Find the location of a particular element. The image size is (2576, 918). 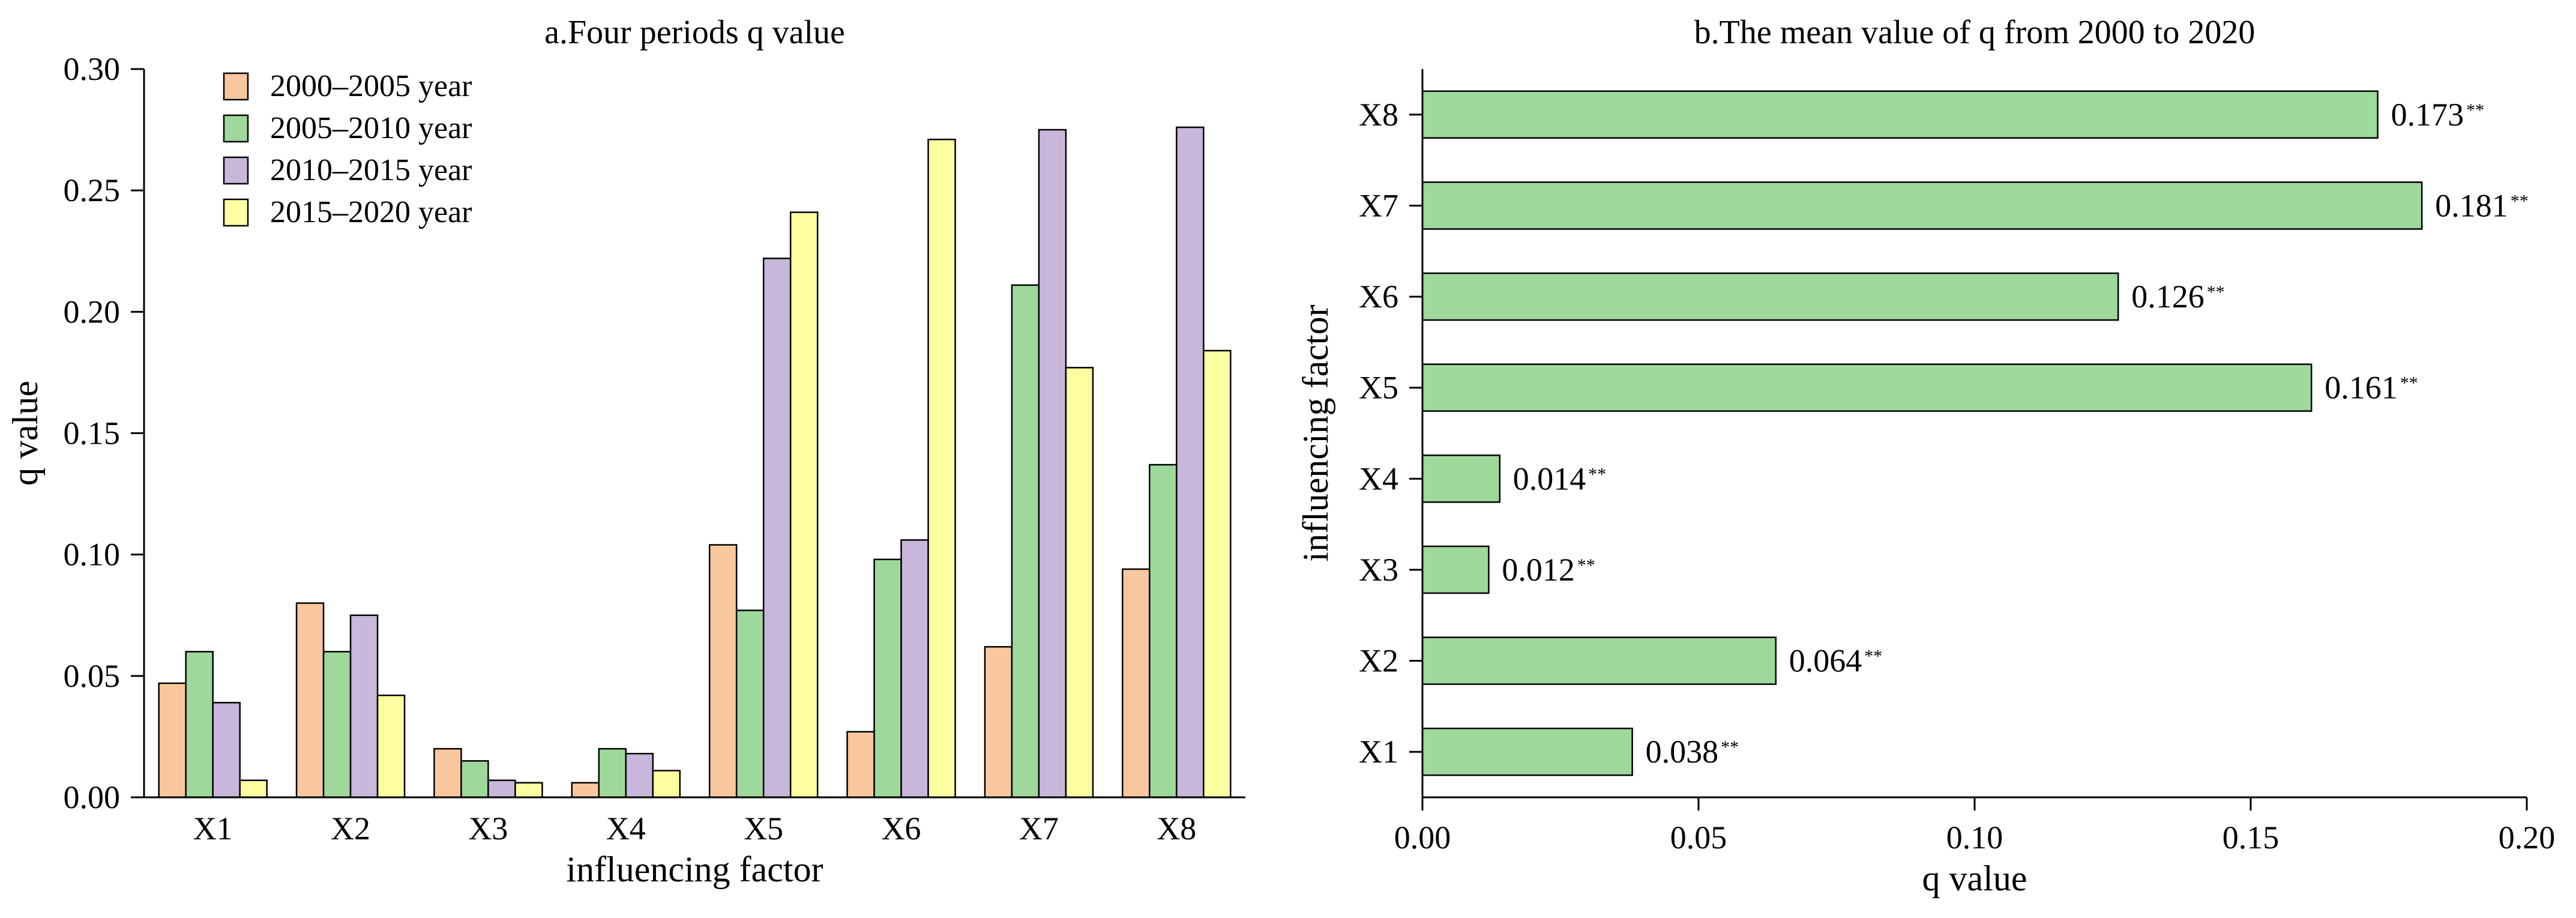

x-tick-label: X4 is located at coordinates (626, 829).